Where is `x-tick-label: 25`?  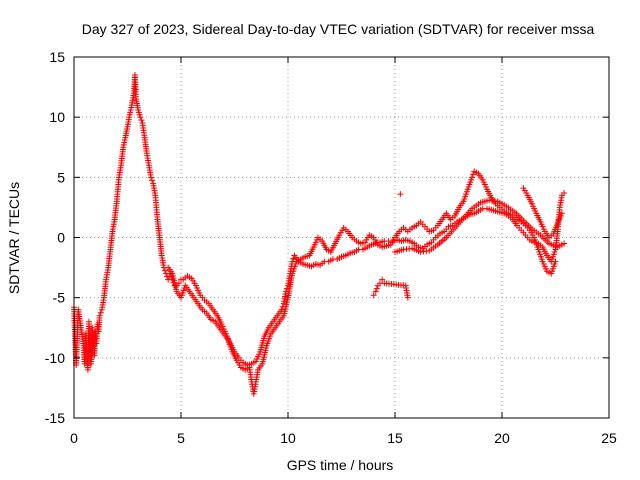 x-tick-label: 25 is located at coordinates (609, 438).